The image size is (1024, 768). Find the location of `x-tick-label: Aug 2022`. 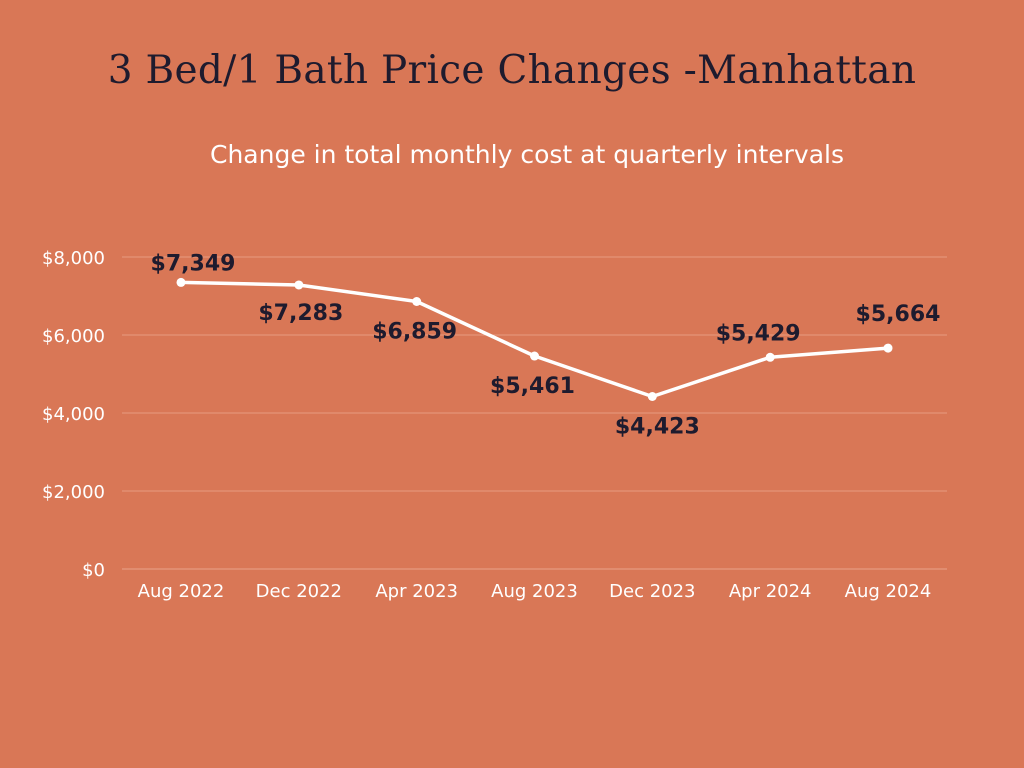

x-tick-label: Aug 2022 is located at coordinates (181, 591).